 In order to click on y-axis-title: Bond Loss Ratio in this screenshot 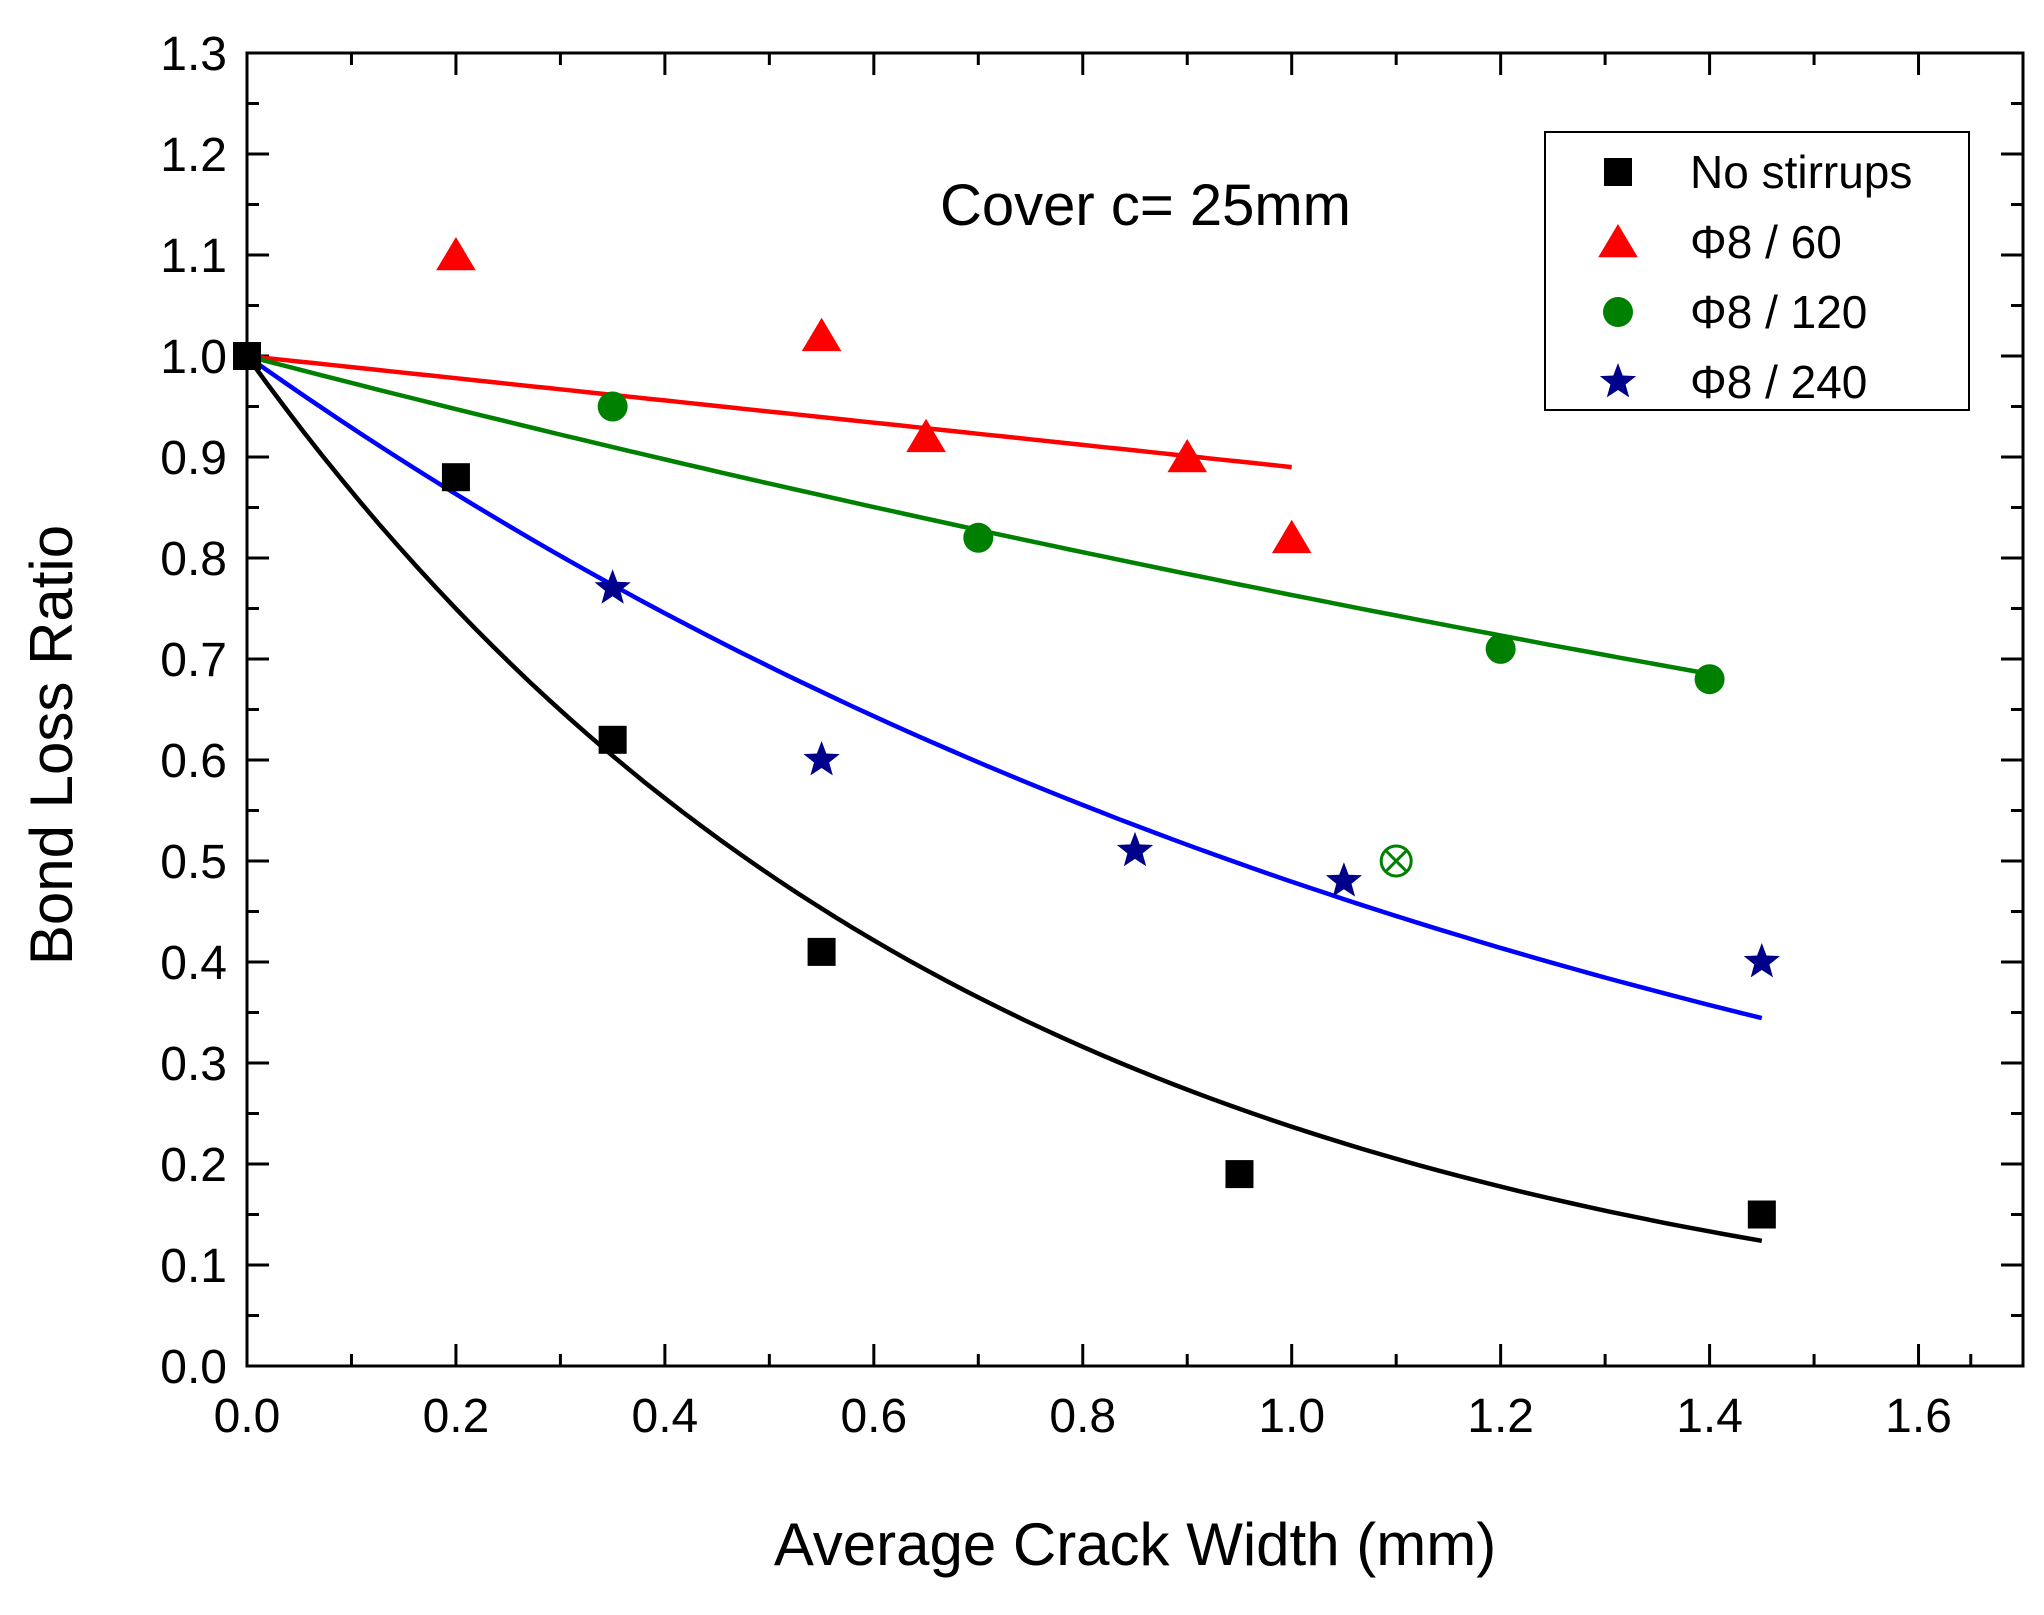, I will do `click(51, 745)`.